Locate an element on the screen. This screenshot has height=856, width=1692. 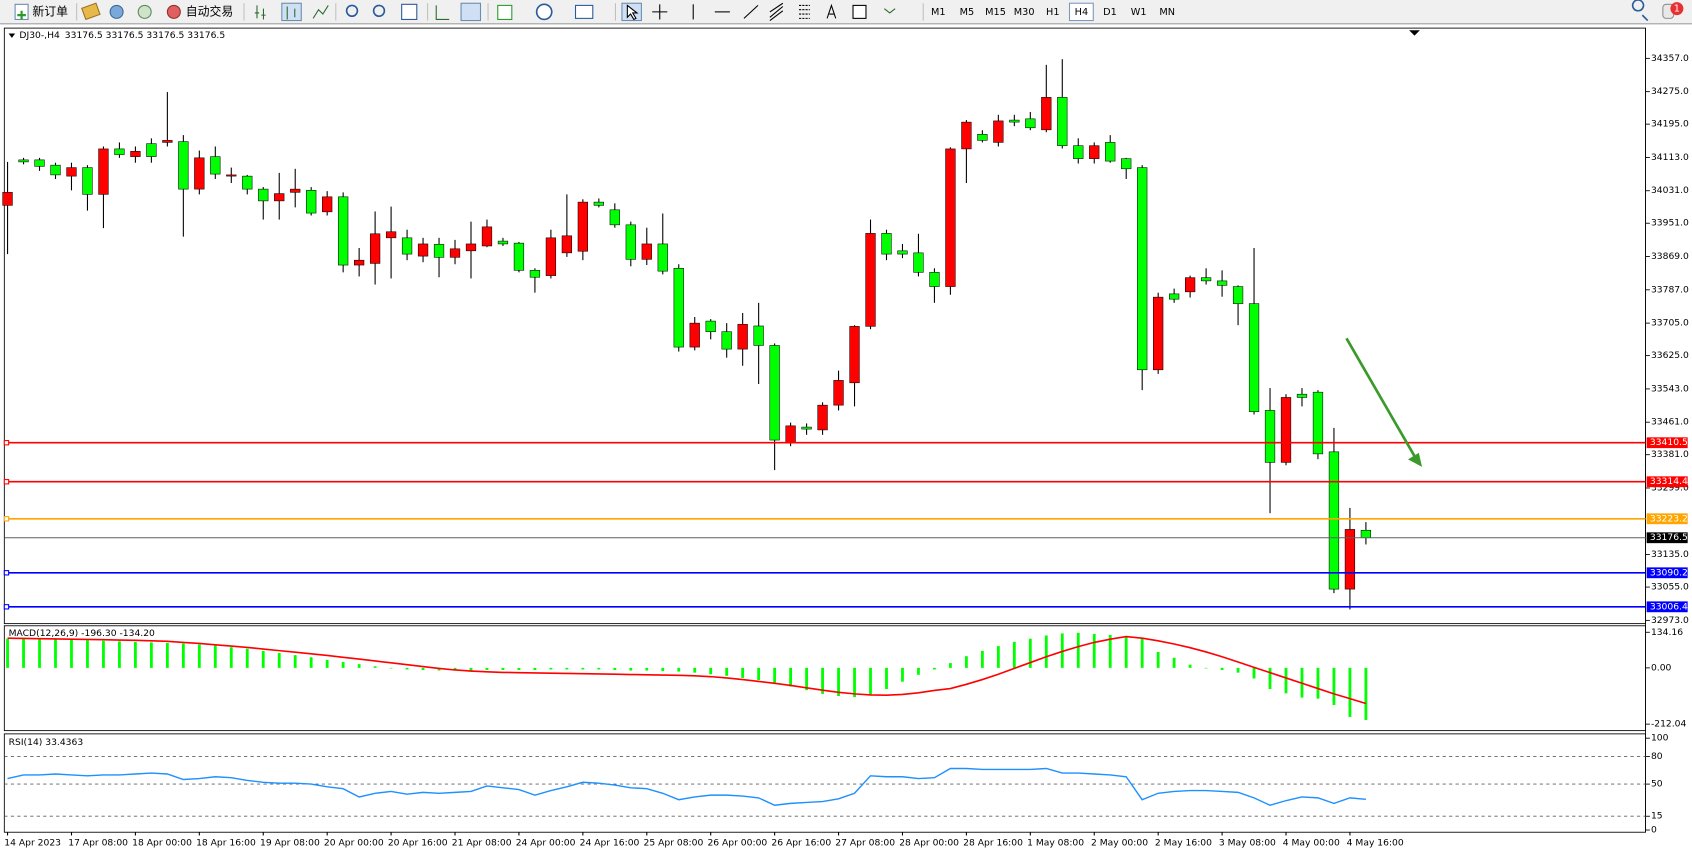
x-tick-label: 28 Apr 00:00 is located at coordinates (929, 843).